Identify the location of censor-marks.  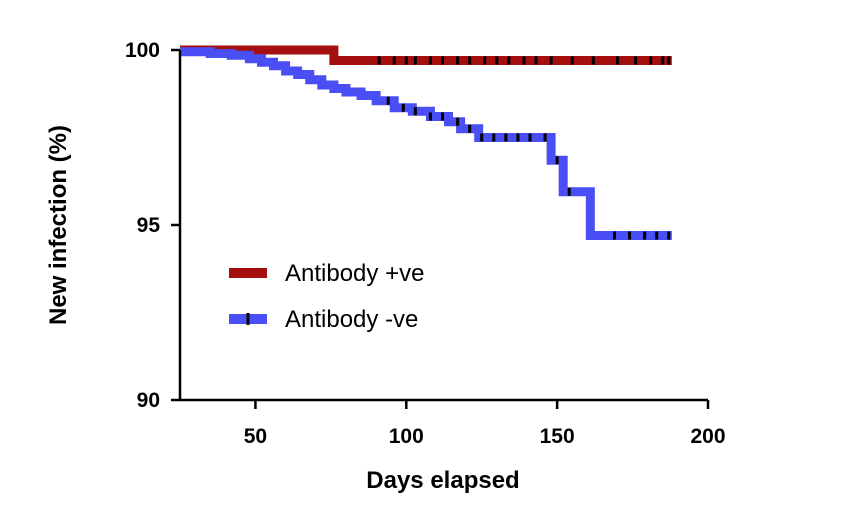
(524, 148).